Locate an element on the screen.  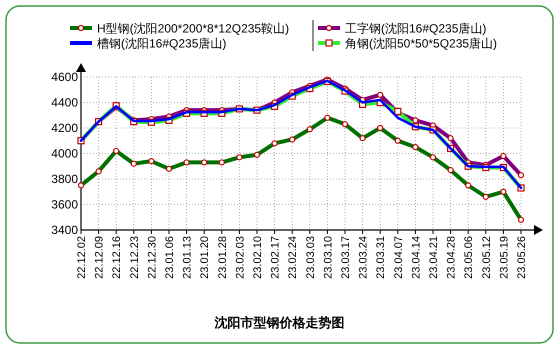
y-tick-label: 4000 is located at coordinates (64, 153).